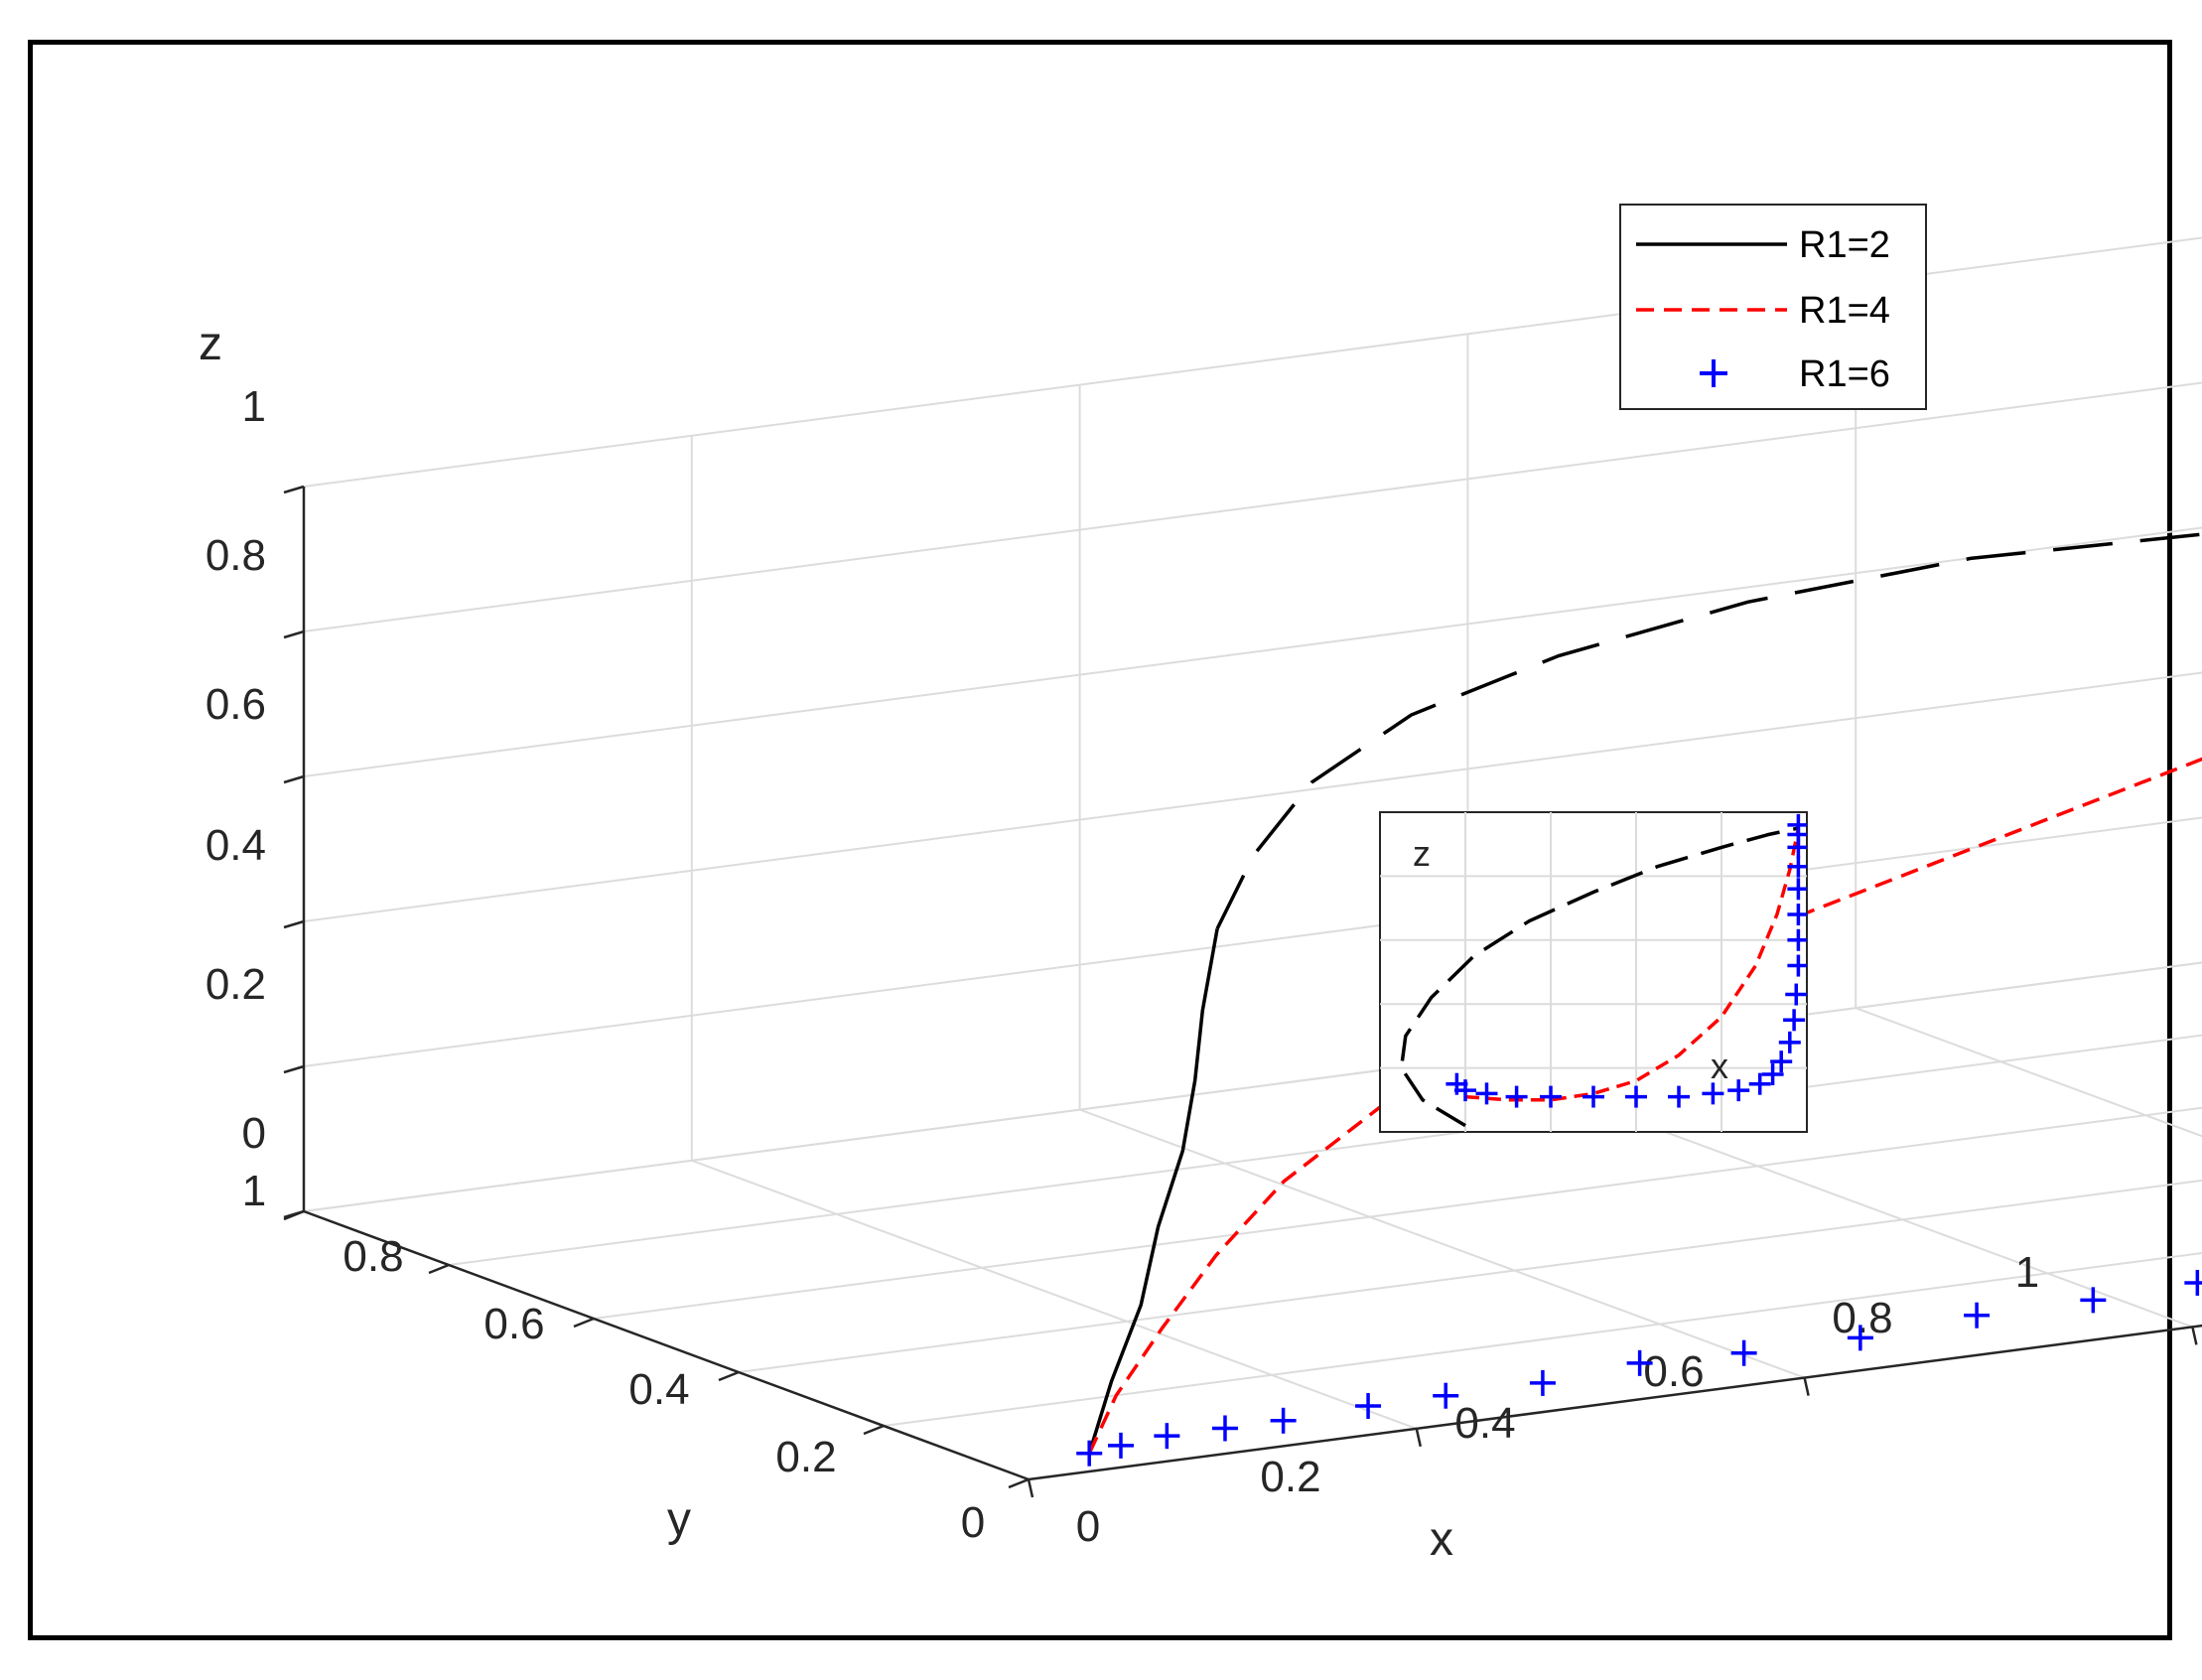 The image size is (2202, 1680). Describe the element at coordinates (1862, 1318) in the screenshot. I see `x-tick-label: 0.8` at that location.